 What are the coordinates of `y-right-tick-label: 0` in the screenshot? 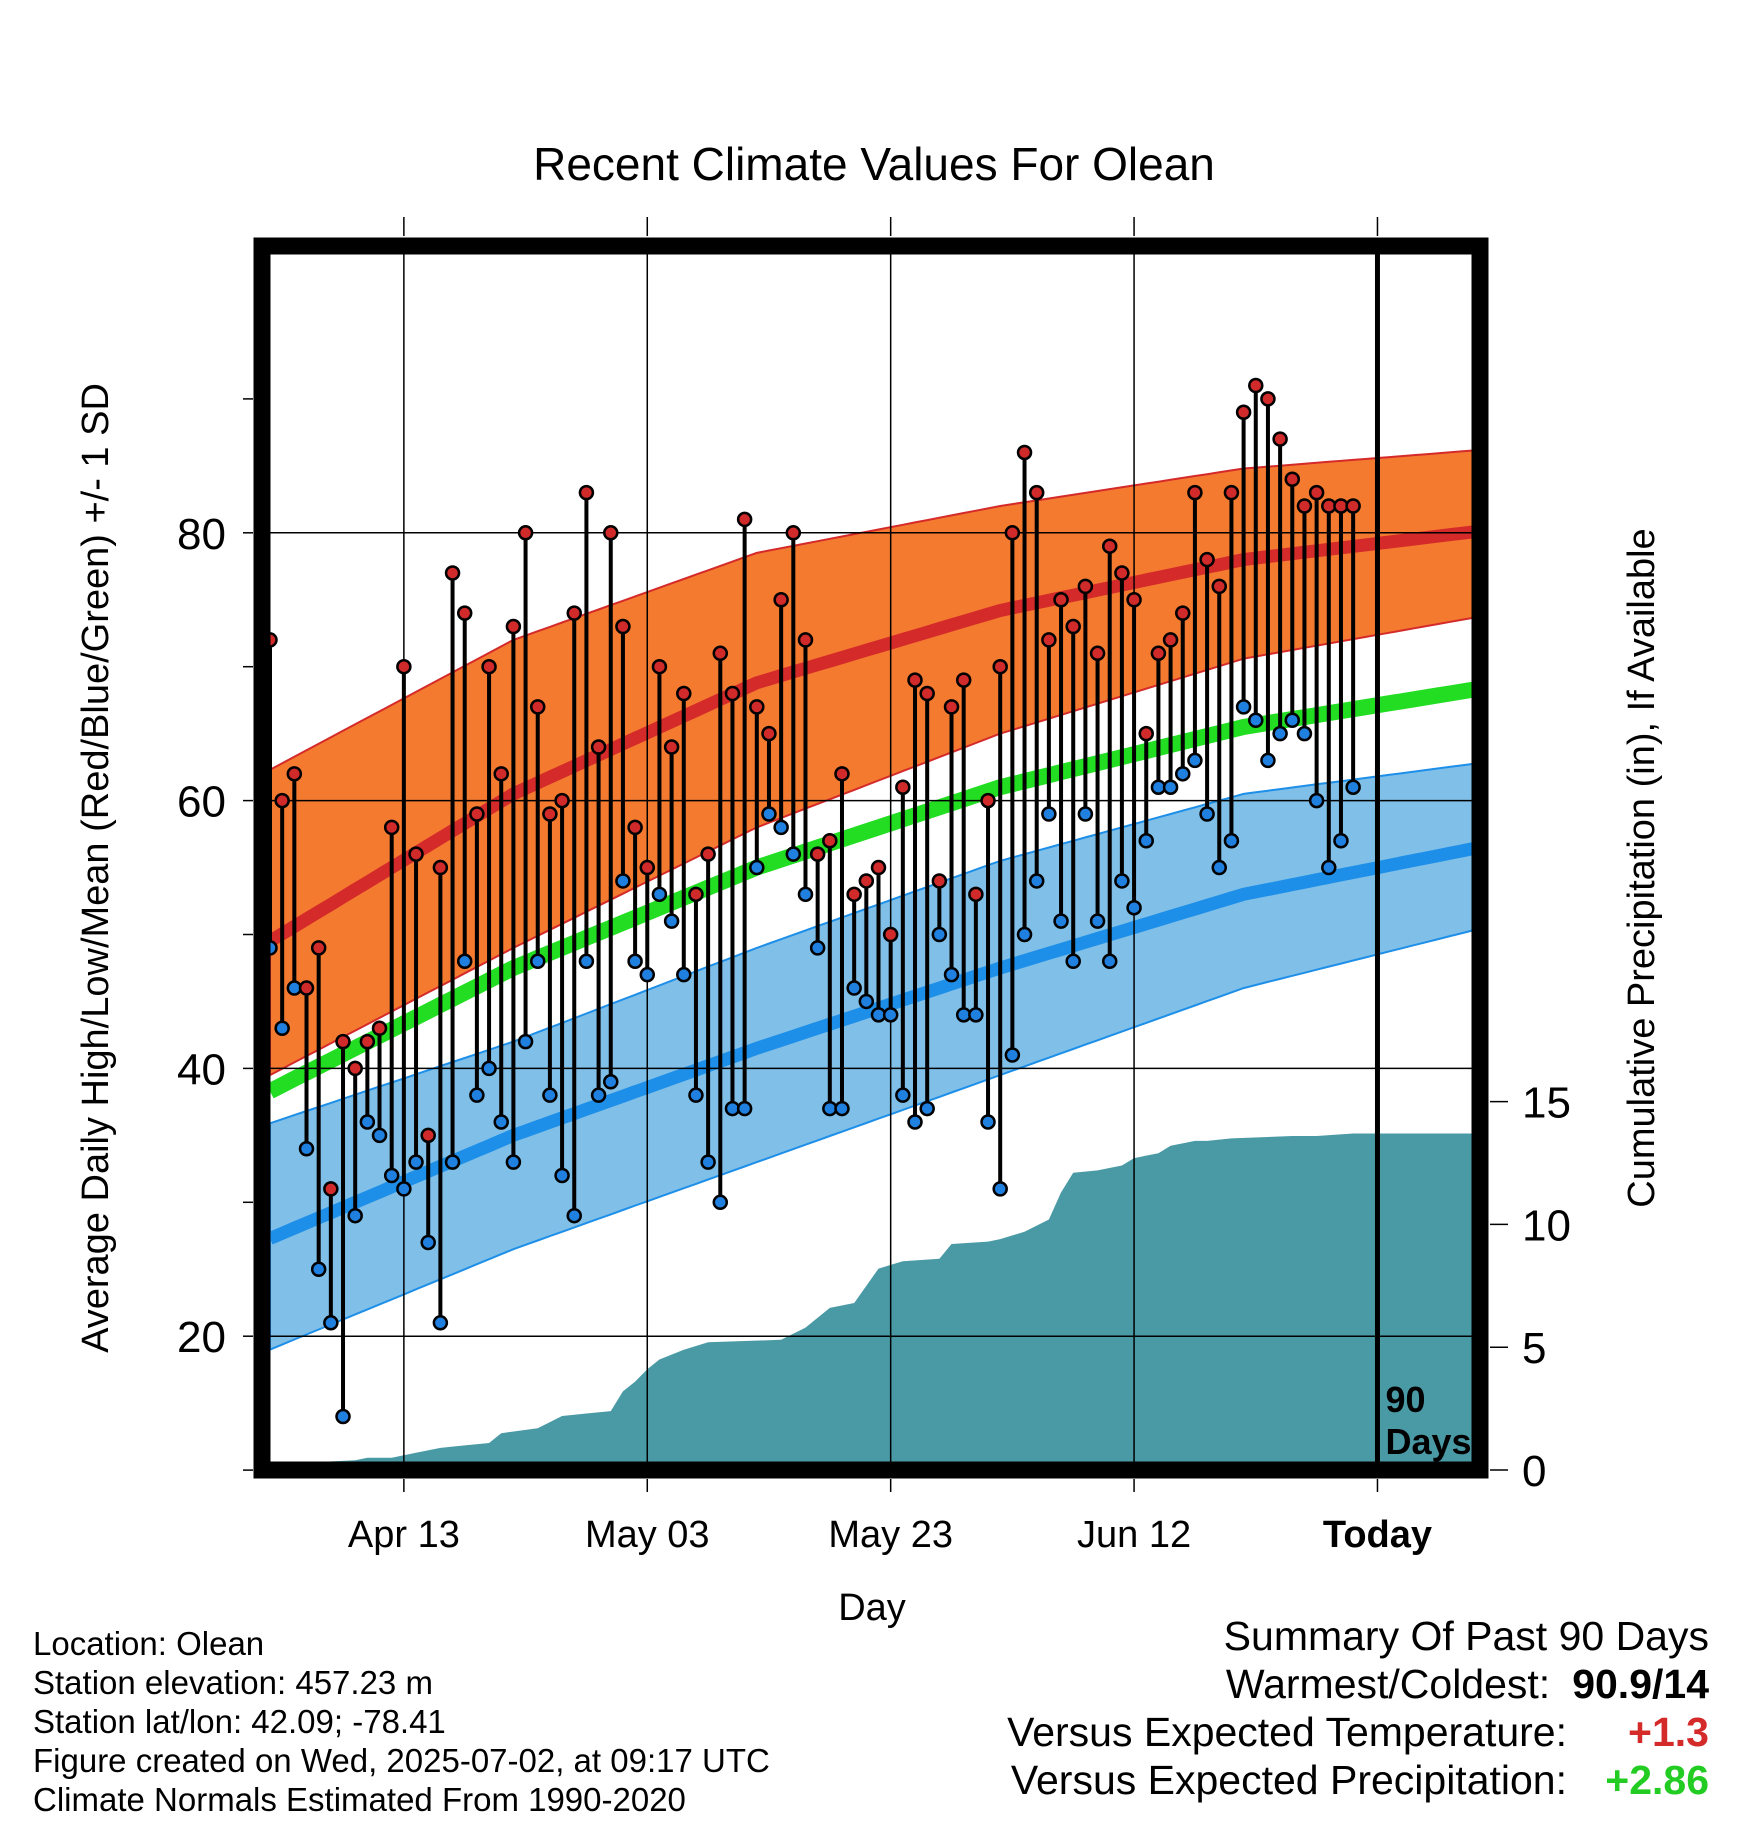 It's located at (1534, 1471).